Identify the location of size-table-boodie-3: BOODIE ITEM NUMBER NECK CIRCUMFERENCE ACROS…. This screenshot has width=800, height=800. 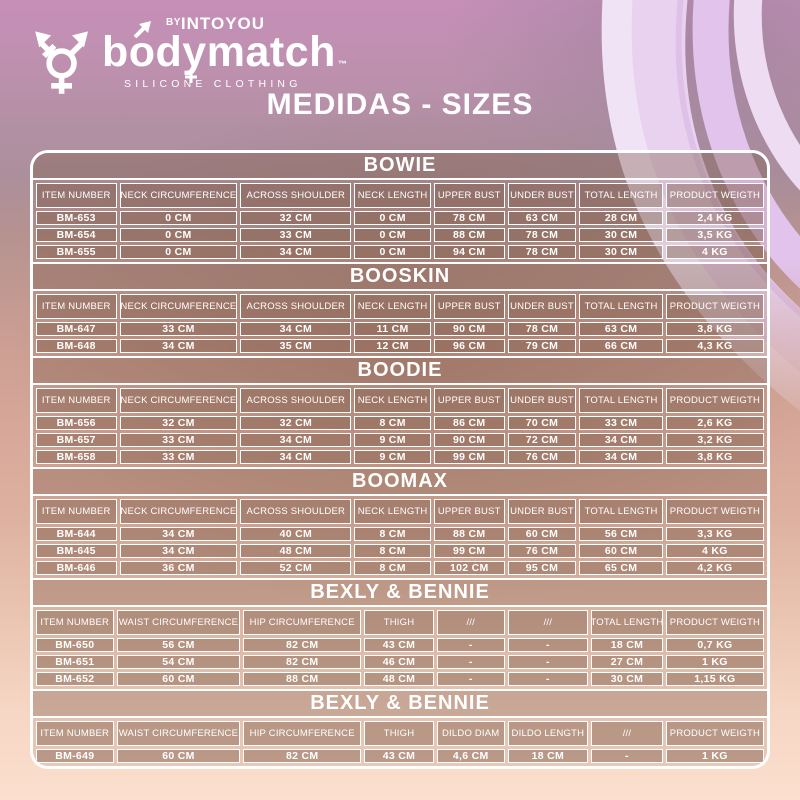
(400, 411).